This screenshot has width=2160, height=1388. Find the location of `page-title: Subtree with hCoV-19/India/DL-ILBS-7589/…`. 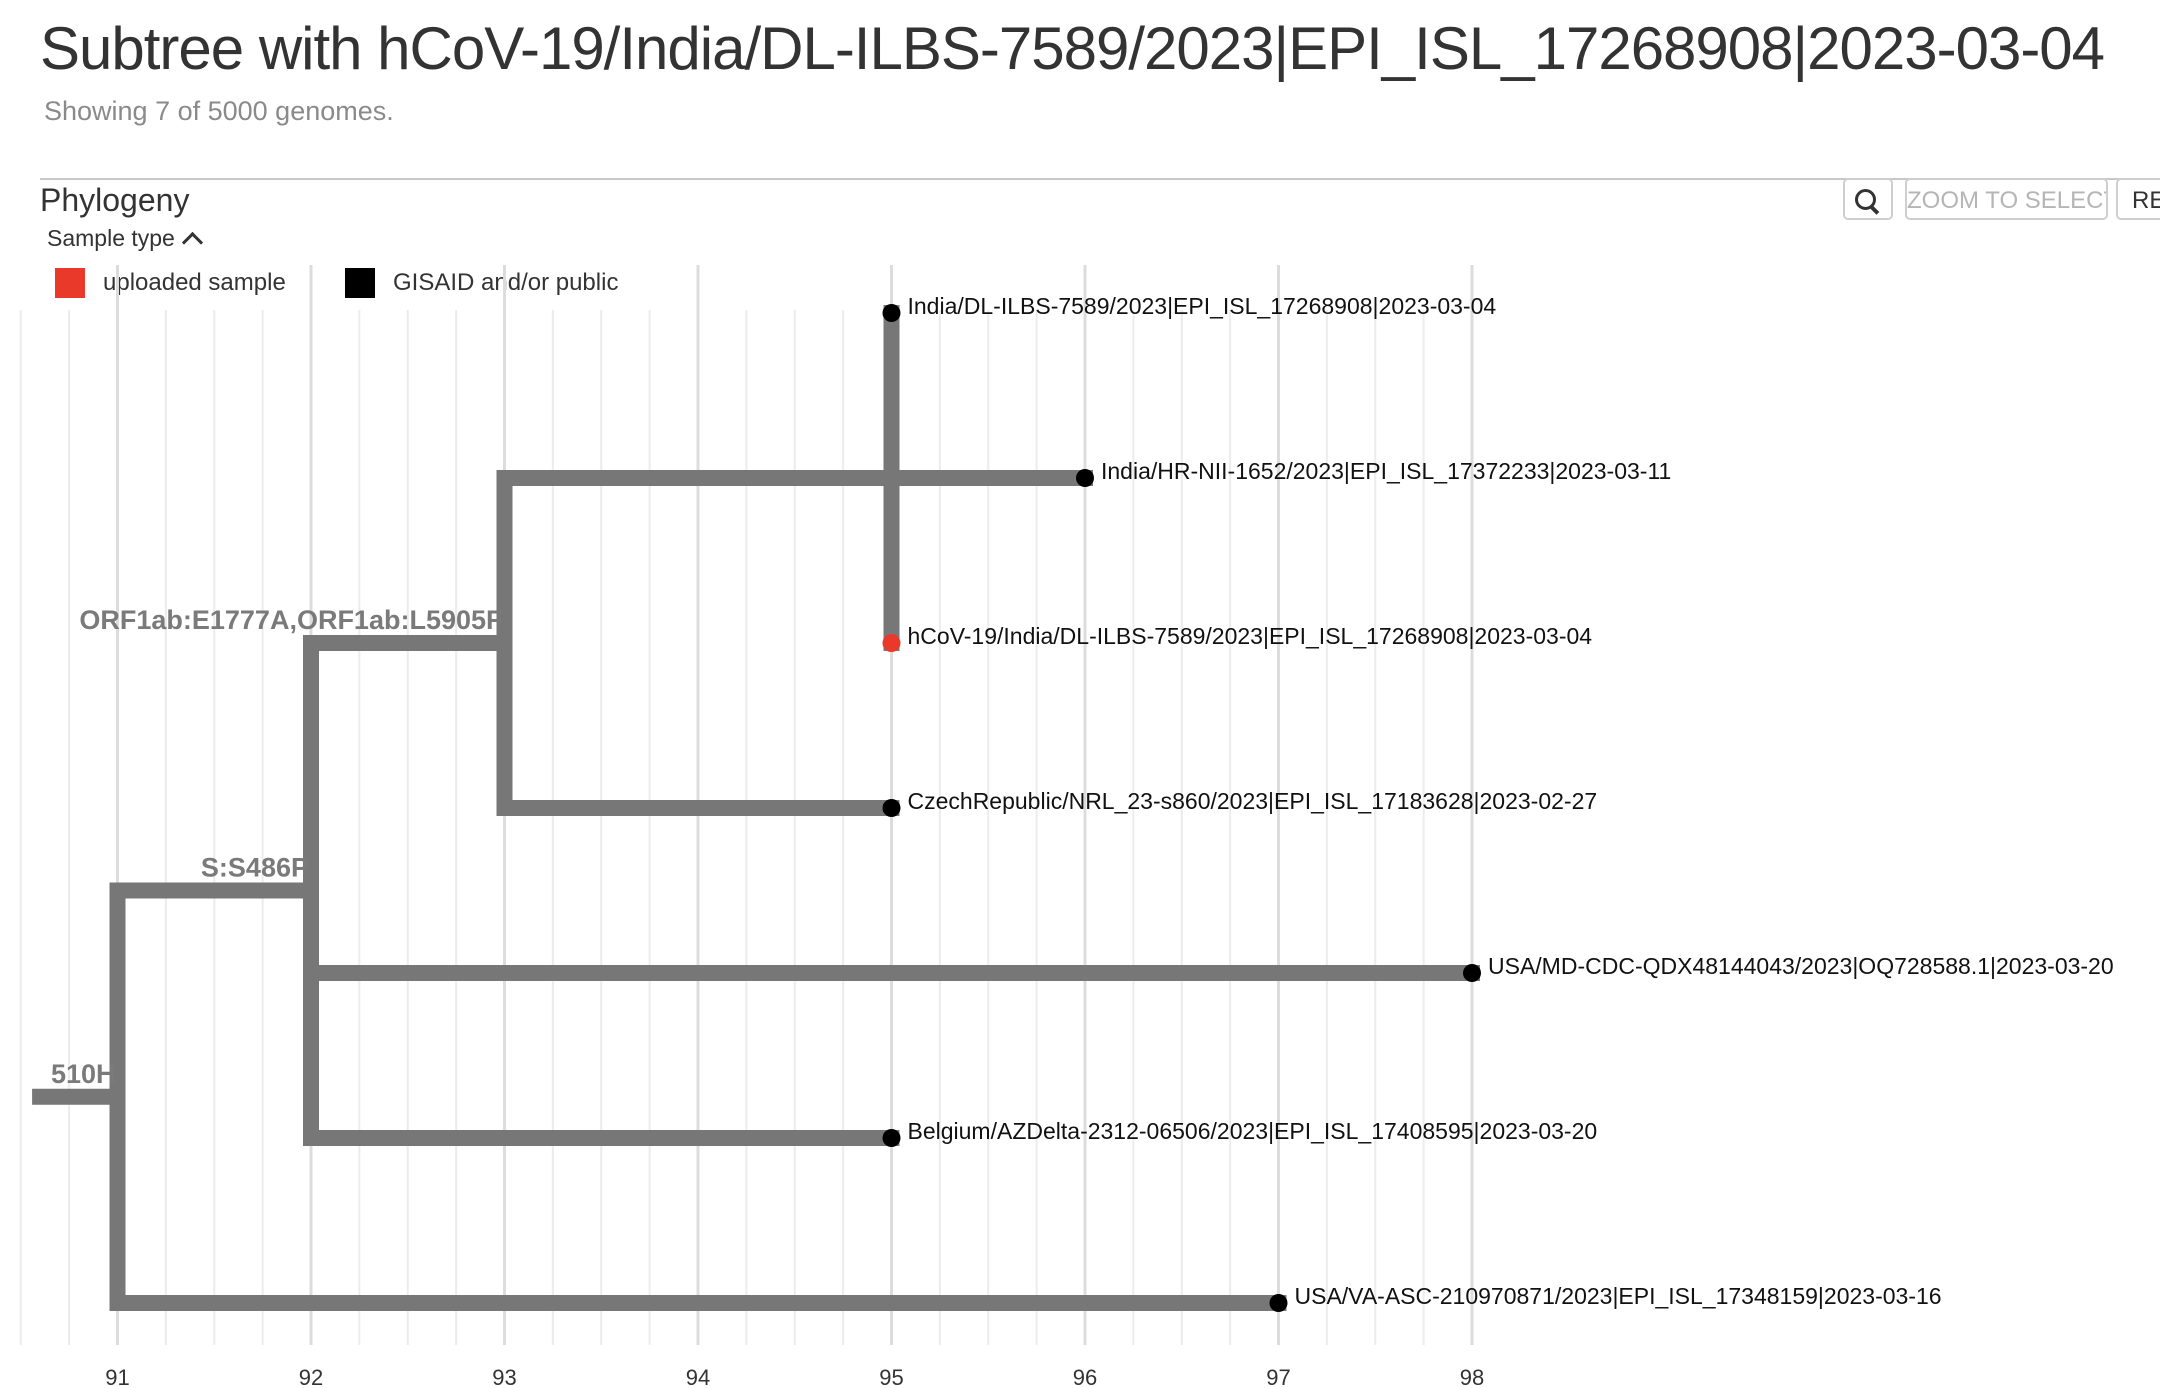

page-title: Subtree with hCoV-19/India/DL-ILBS-7589/… is located at coordinates (1072, 48).